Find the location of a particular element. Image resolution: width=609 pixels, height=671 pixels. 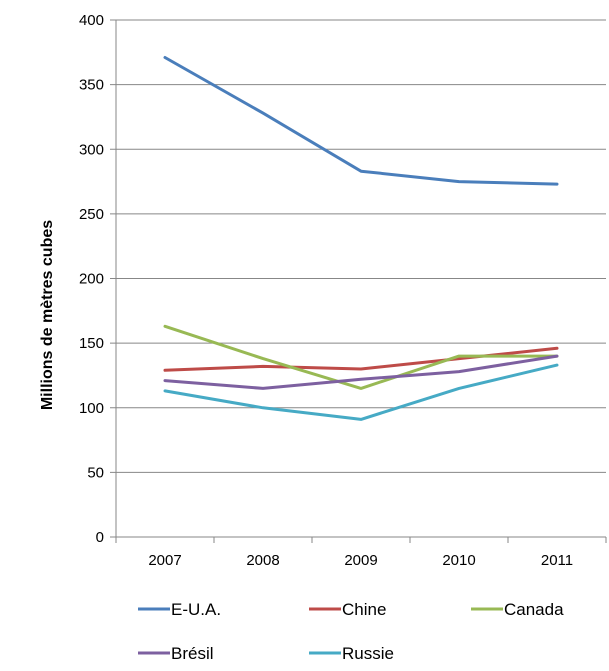

y-tick-label: 400 is located at coordinates (91, 20).